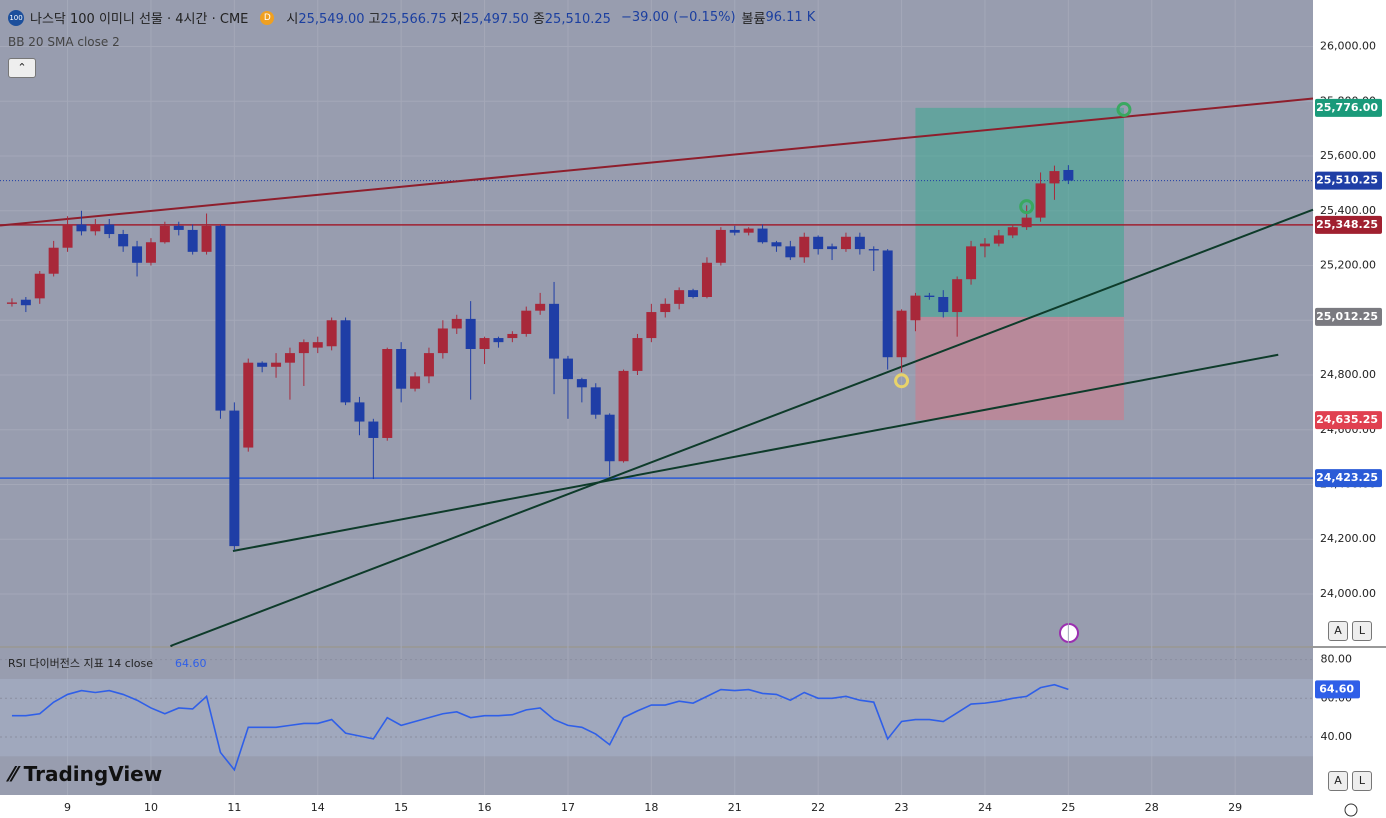 The width and height of the screenshot is (1386, 818). I want to click on rsi-badge-label: 64.60, so click(1336, 688).